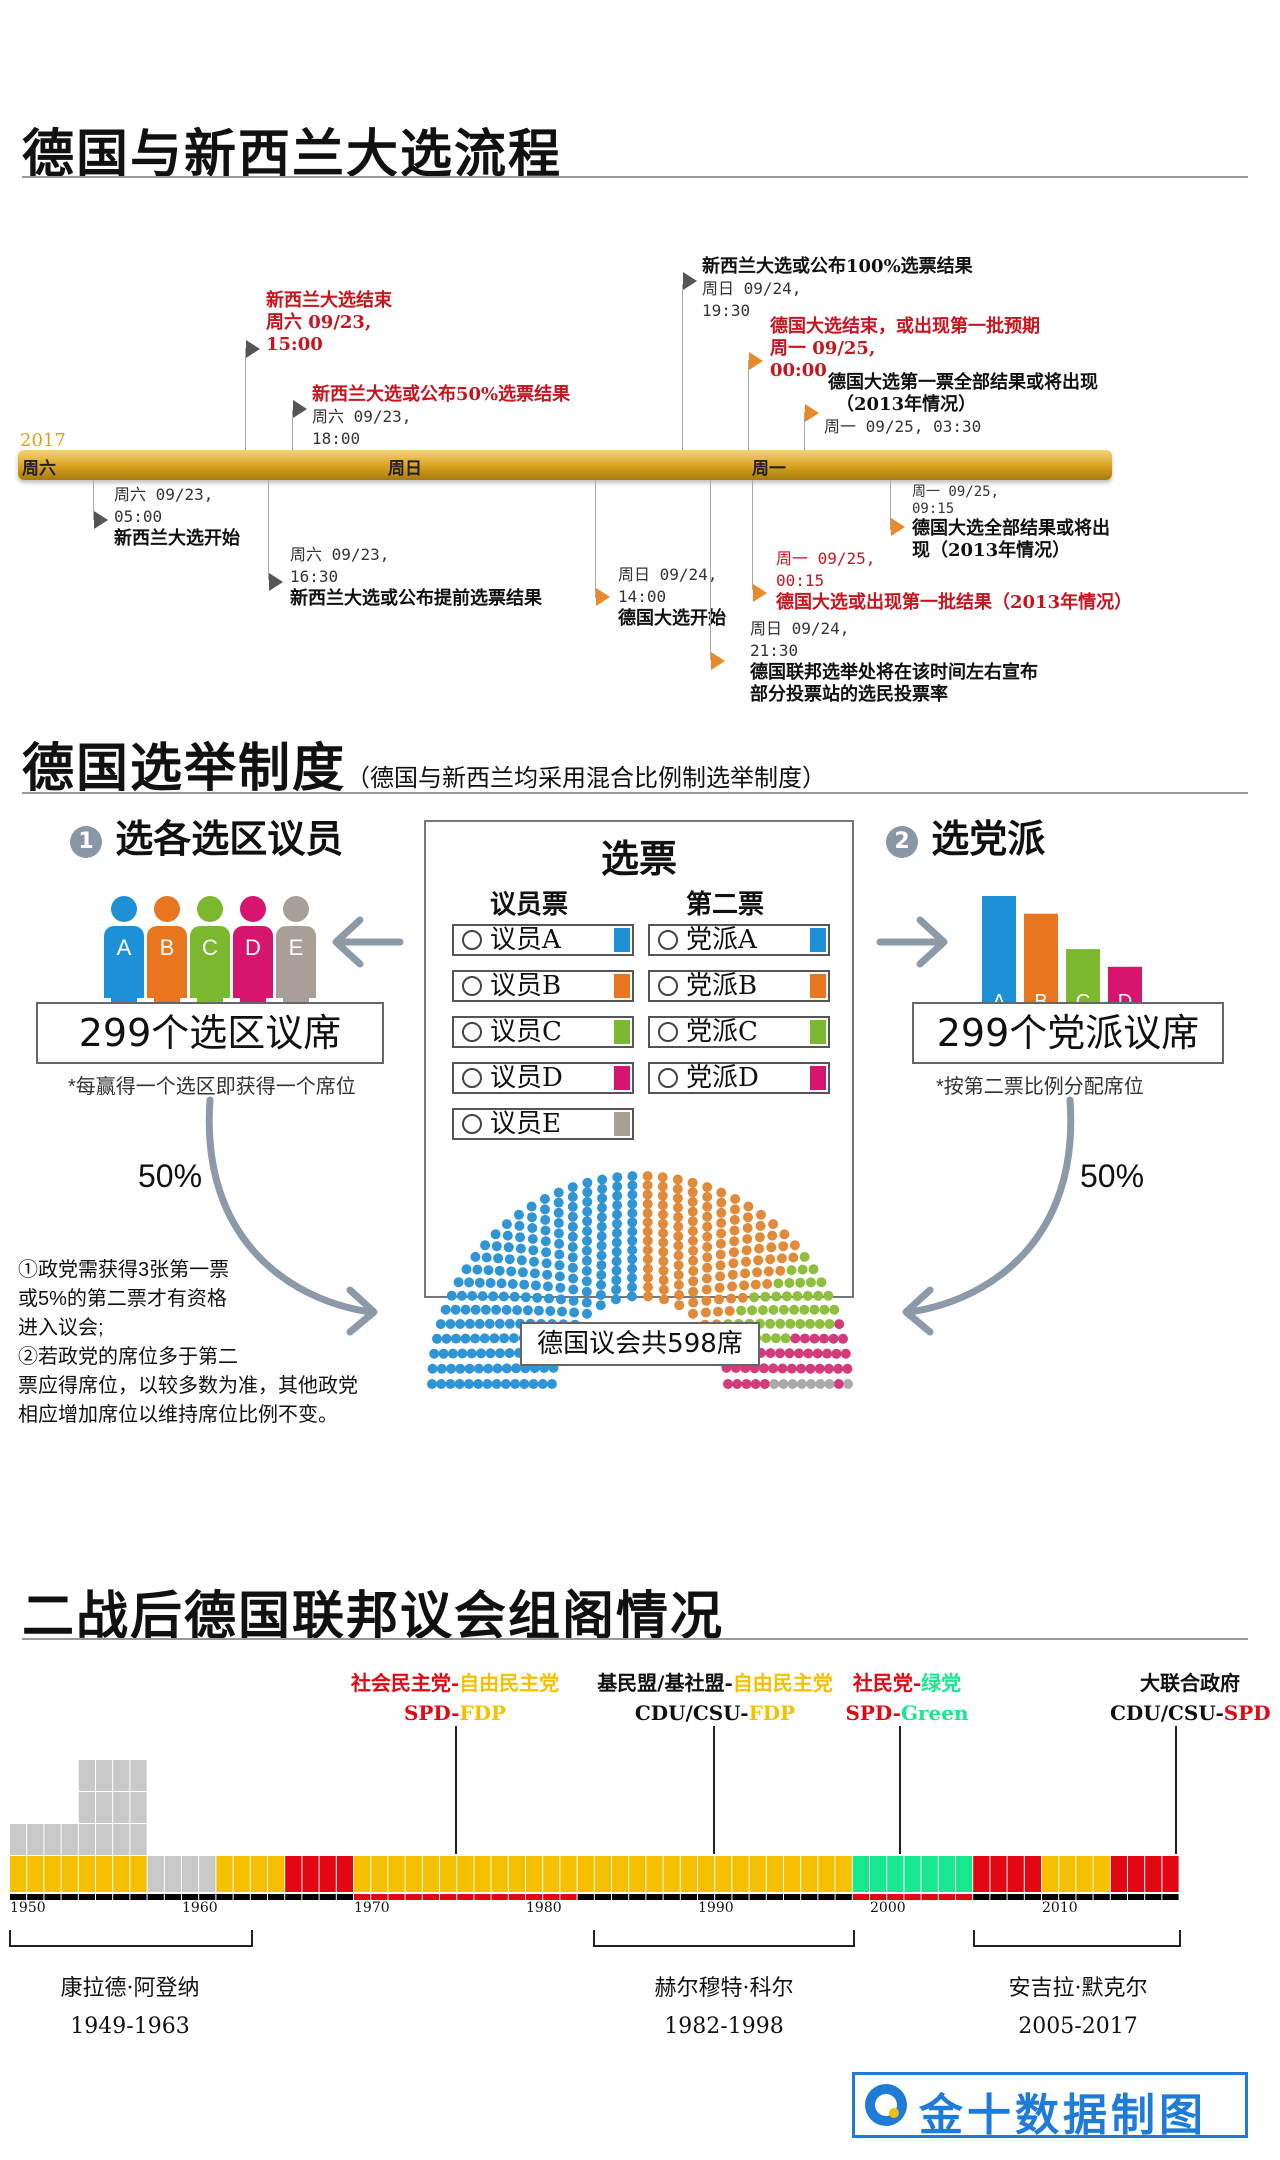 The image size is (1280, 2160). What do you see at coordinates (543, 1124) in the screenshot?
I see `ballot-candidate-e: 议员E` at bounding box center [543, 1124].